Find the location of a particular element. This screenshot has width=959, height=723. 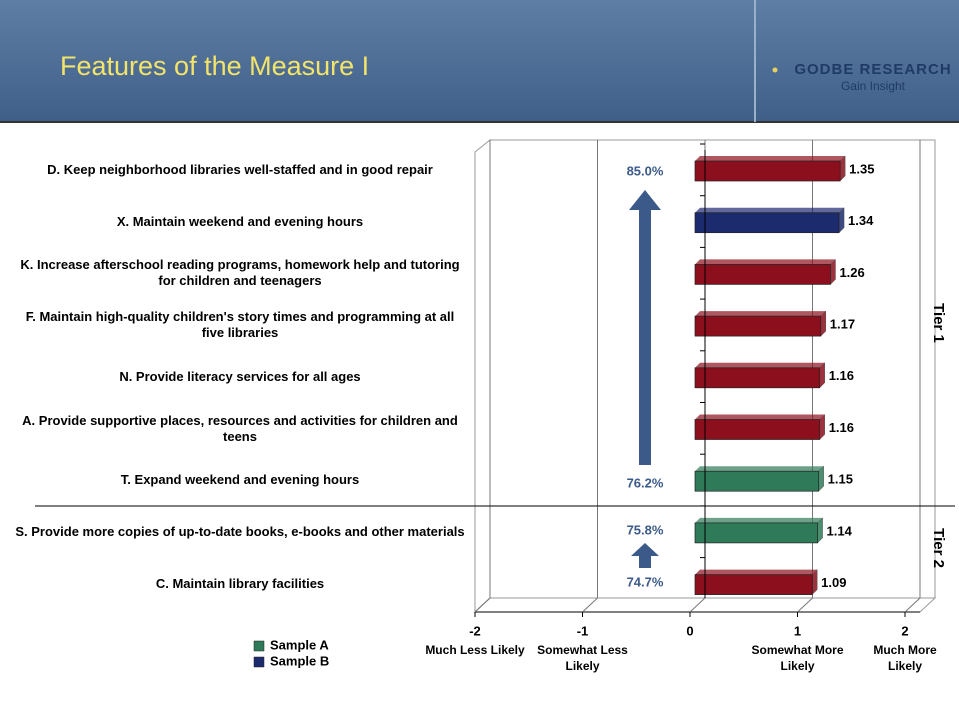

slide-title: Features of the Measure I is located at coordinates (214, 66).